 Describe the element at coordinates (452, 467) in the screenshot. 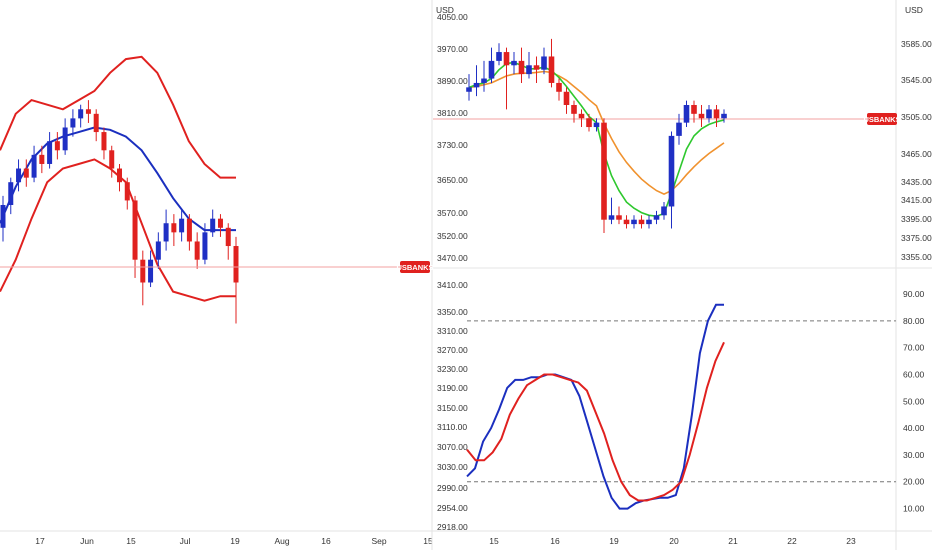

I see `left-price-tick: 3030.00` at that location.